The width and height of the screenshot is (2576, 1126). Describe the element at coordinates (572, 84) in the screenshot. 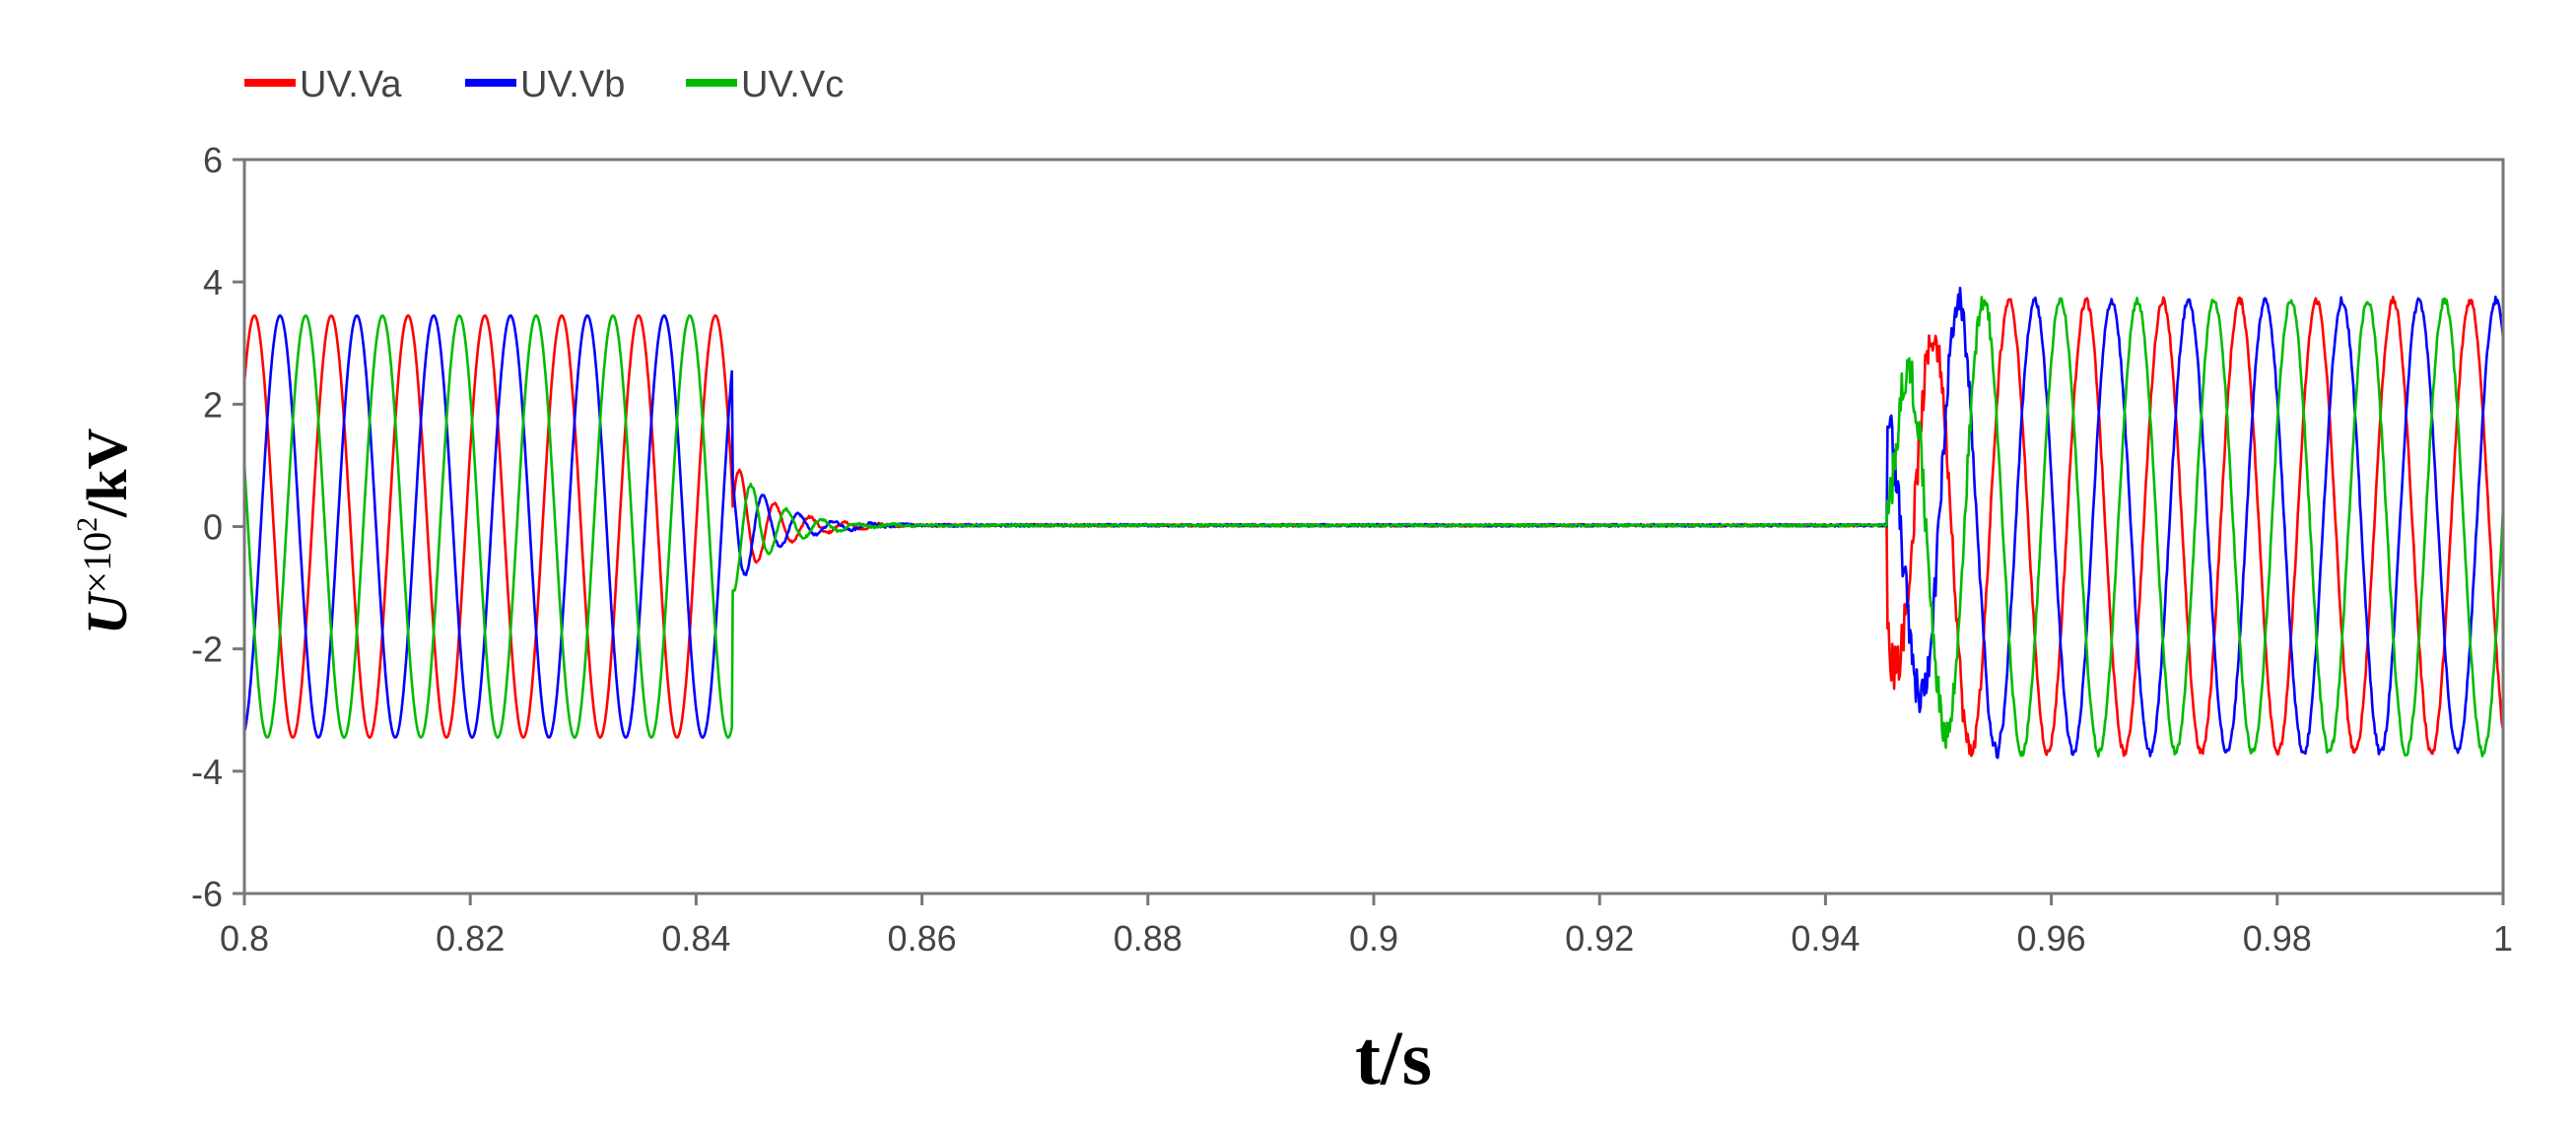

I see `legend-label: UV.Vb` at that location.